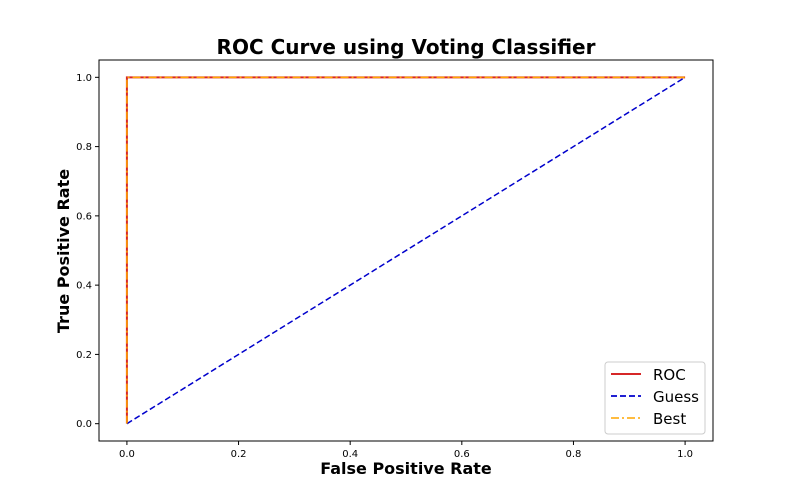  What do you see at coordinates (406, 468) in the screenshot?
I see `x-axis-label: False Positive Rate` at bounding box center [406, 468].